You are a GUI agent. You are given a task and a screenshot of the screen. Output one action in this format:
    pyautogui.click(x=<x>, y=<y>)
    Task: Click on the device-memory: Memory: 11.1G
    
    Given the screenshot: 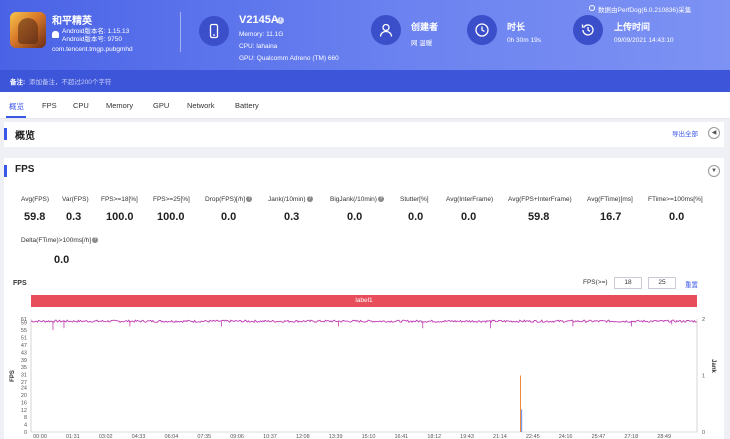 What is the action you would take?
    pyautogui.click(x=261, y=34)
    